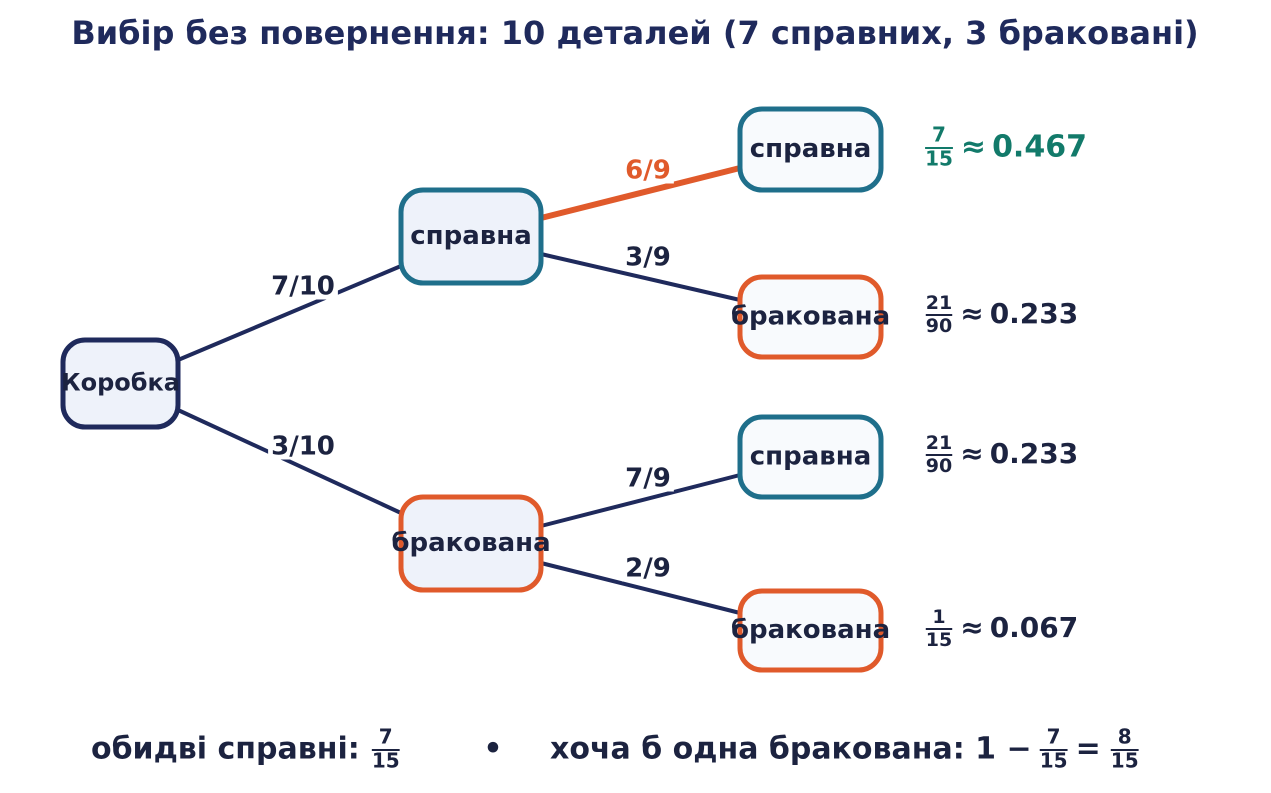 This screenshot has width=1271, height=793. Describe the element at coordinates (1034, 627) in the screenshot. I see `outcome-value: 0.067` at that location.